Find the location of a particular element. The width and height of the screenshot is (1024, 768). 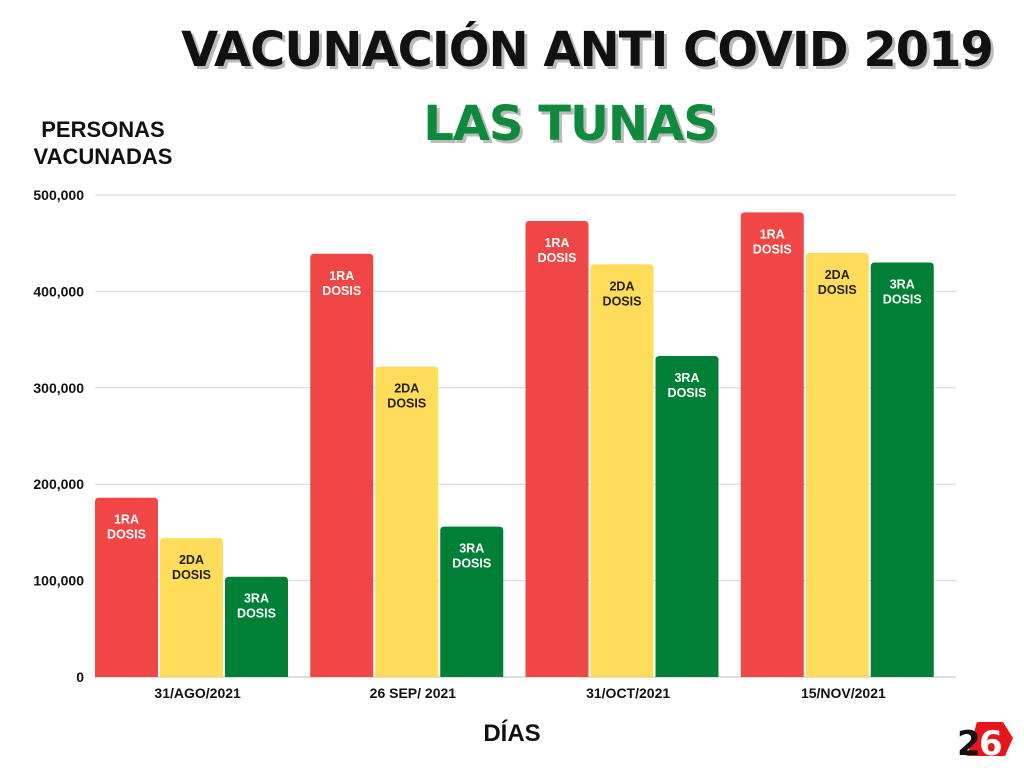

y-tick-label: 400,000 is located at coordinates (58, 291).